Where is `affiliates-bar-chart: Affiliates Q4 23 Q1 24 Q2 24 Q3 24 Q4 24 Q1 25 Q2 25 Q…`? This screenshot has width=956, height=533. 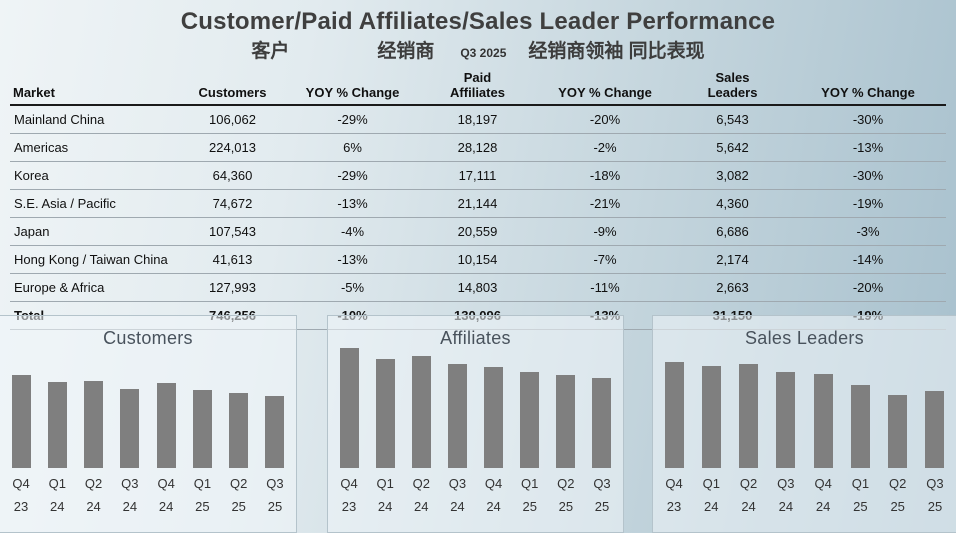 affiliates-bar-chart: Affiliates Q4 23 Q1 24 Q2 24 Q3 24 Q4 24 Q1 25 Q2 25 Q… is located at coordinates (475, 424).